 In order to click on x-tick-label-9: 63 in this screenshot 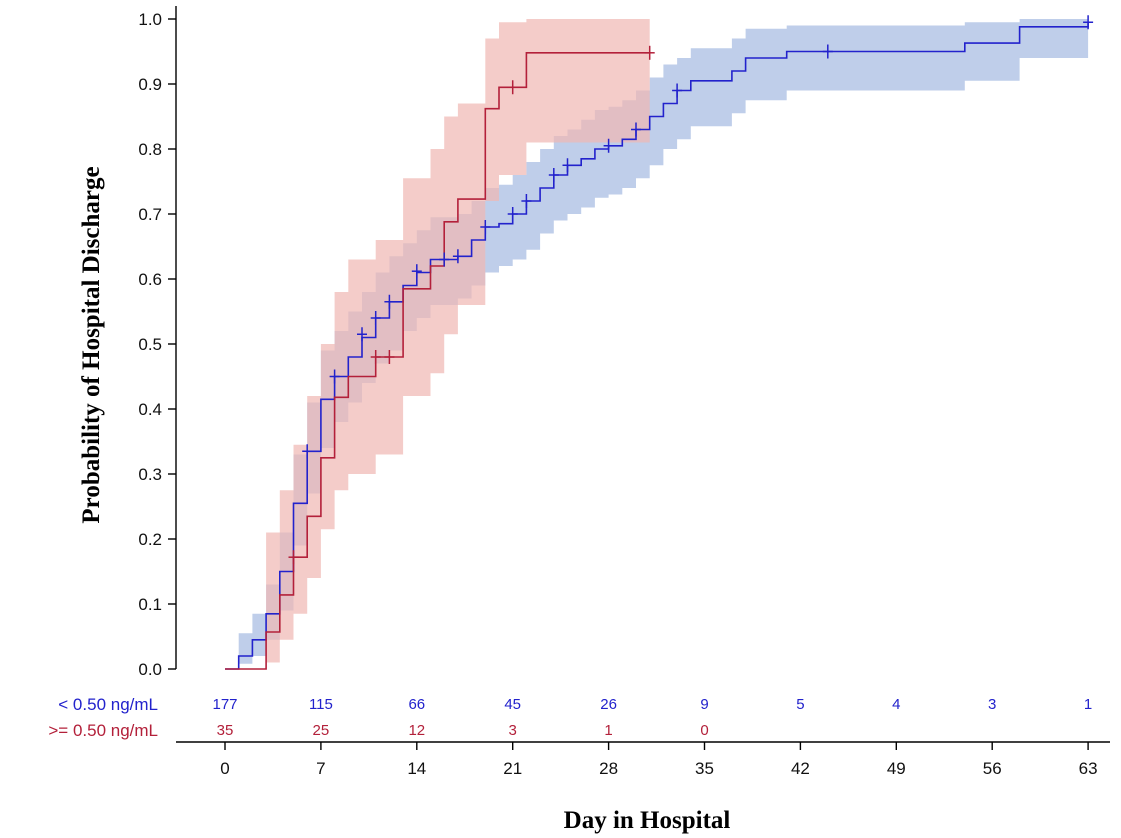, I will do `click(1088, 768)`.